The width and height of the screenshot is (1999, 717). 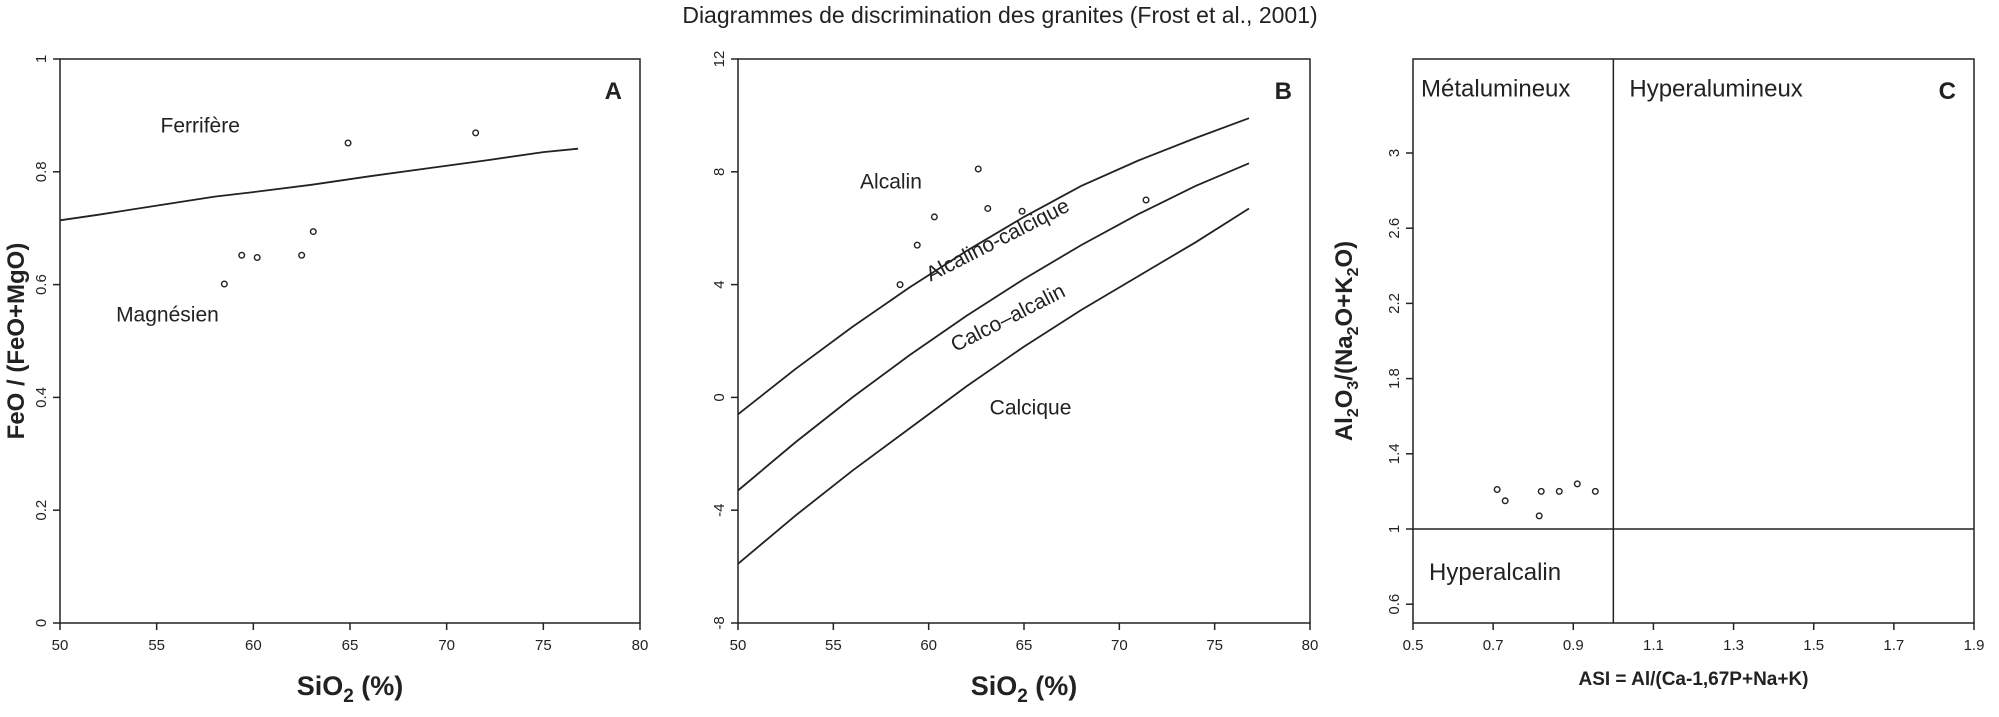 I want to click on panel-c-y-label-part: Al, so click(x=1344, y=429).